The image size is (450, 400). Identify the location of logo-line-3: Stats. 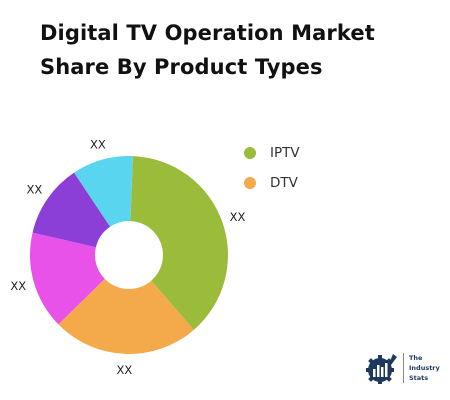
(419, 378).